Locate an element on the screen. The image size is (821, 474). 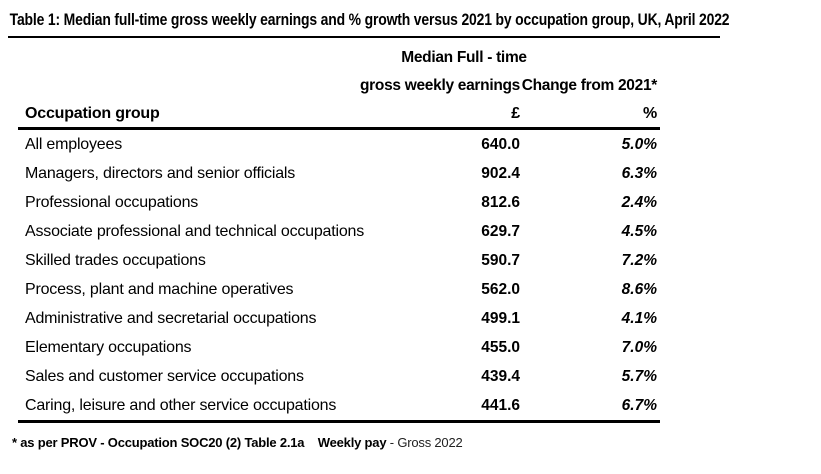
change-value: 5.0% is located at coordinates (639, 144).